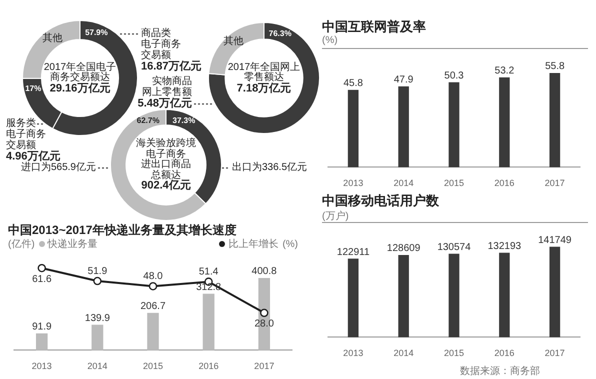  What do you see at coordinates (97, 318) in the screenshot?
I see `data-label: 139.9` at bounding box center [97, 318].